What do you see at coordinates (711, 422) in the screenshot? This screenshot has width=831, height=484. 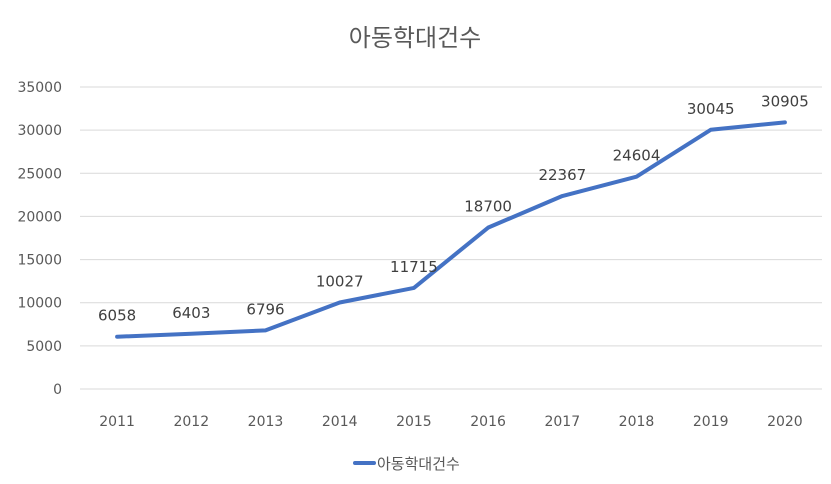 I see `x-tick-label: 2019` at bounding box center [711, 422].